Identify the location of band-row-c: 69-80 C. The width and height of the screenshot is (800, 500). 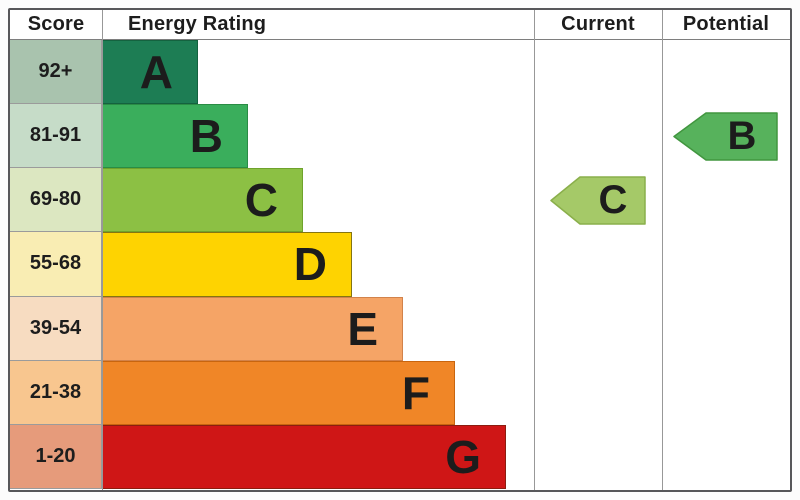
(400, 200).